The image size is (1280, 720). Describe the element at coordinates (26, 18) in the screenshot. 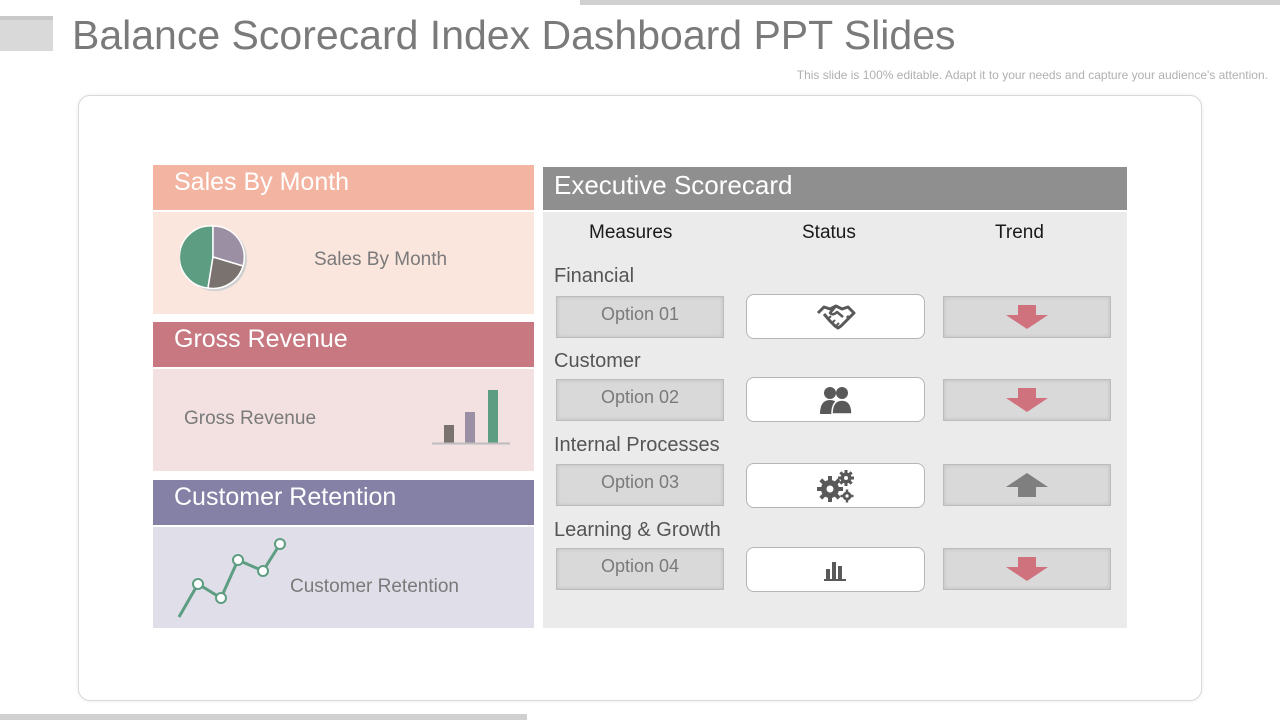

I see `corner-decoration-line` at that location.